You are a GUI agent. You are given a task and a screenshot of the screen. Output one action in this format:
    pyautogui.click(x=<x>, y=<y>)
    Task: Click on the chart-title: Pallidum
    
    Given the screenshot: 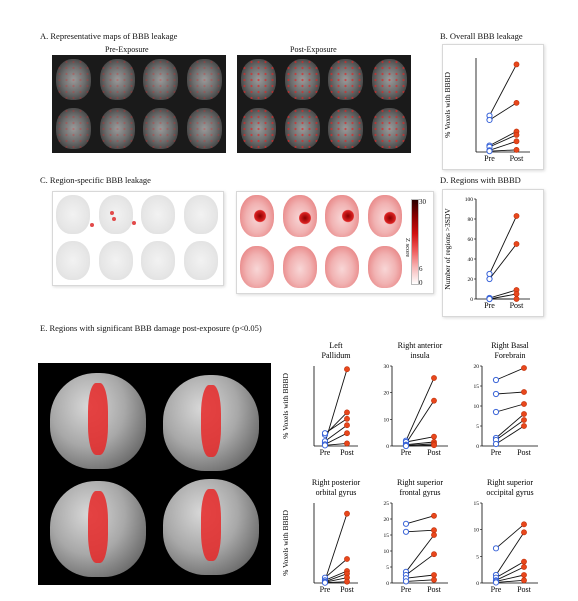 What is the action you would take?
    pyautogui.click(x=337, y=355)
    